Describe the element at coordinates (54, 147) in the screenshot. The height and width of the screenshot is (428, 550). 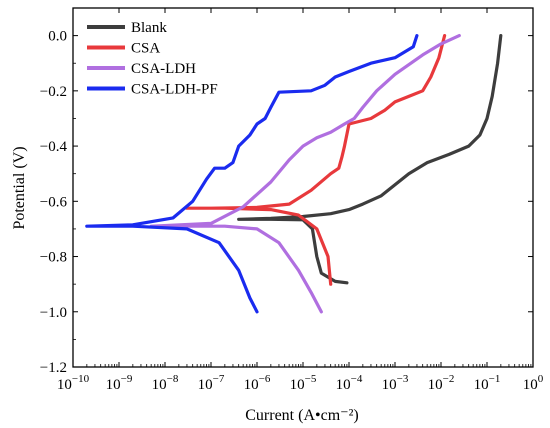
I see `y-tick-label: −0.4` at that location.